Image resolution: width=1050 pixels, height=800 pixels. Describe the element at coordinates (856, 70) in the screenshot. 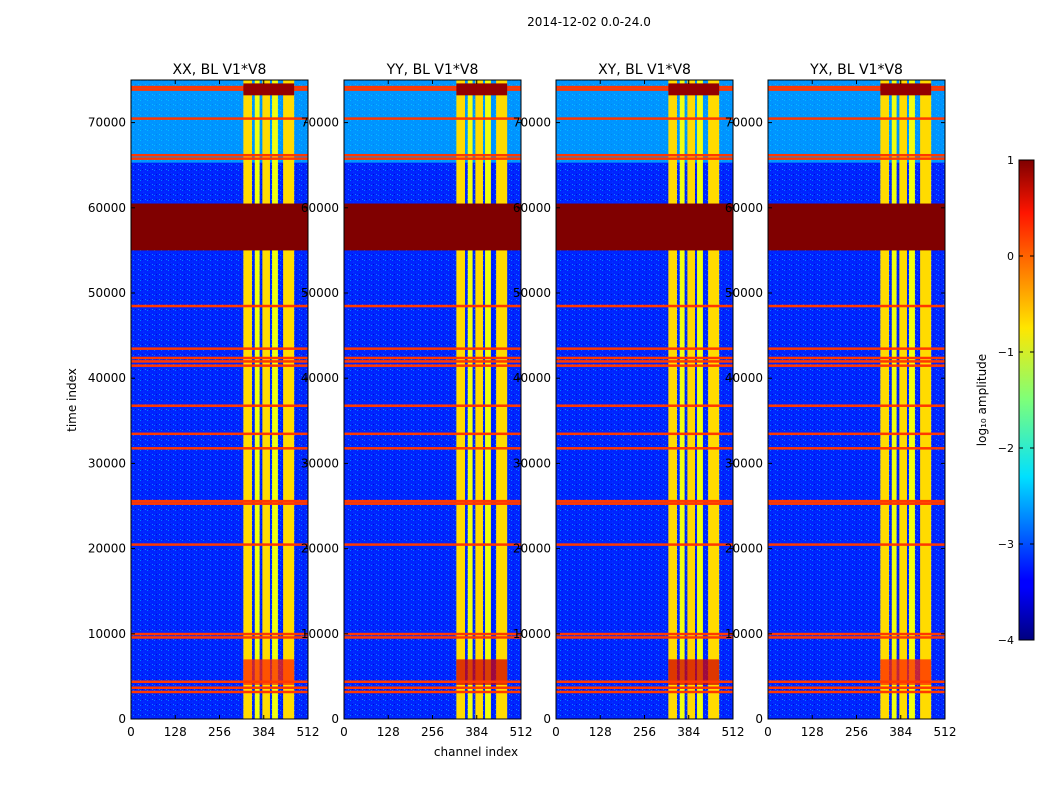

I see `panel-title: YX, BL V1*V8` at that location.